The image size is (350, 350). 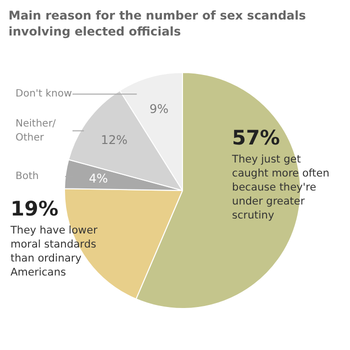 What do you see at coordinates (114, 139) in the screenshot?
I see `data-label: 12%` at bounding box center [114, 139].